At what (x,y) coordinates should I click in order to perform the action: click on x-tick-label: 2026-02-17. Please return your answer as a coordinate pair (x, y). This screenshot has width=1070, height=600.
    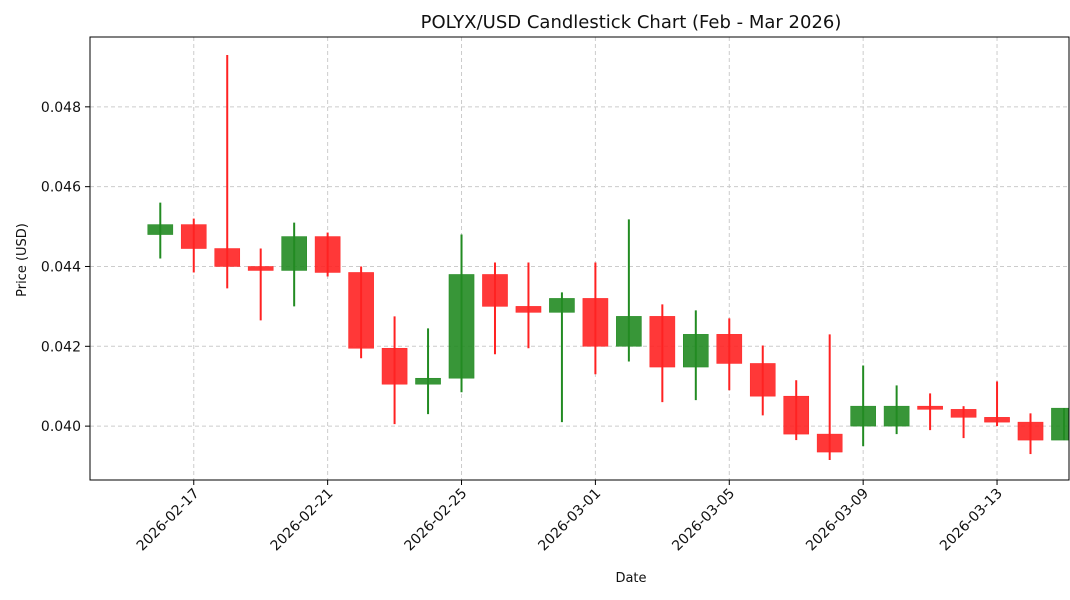
    Looking at the image, I should click on (168, 520).